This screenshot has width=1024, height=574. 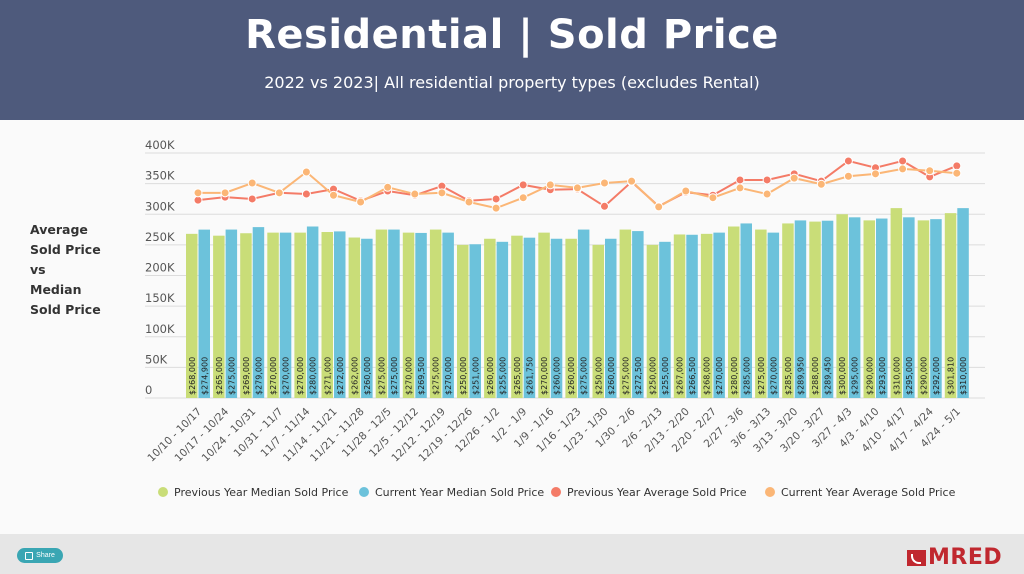 What do you see at coordinates (734, 376) in the screenshot?
I see `bar-value-label: $280,000` at bounding box center [734, 376].